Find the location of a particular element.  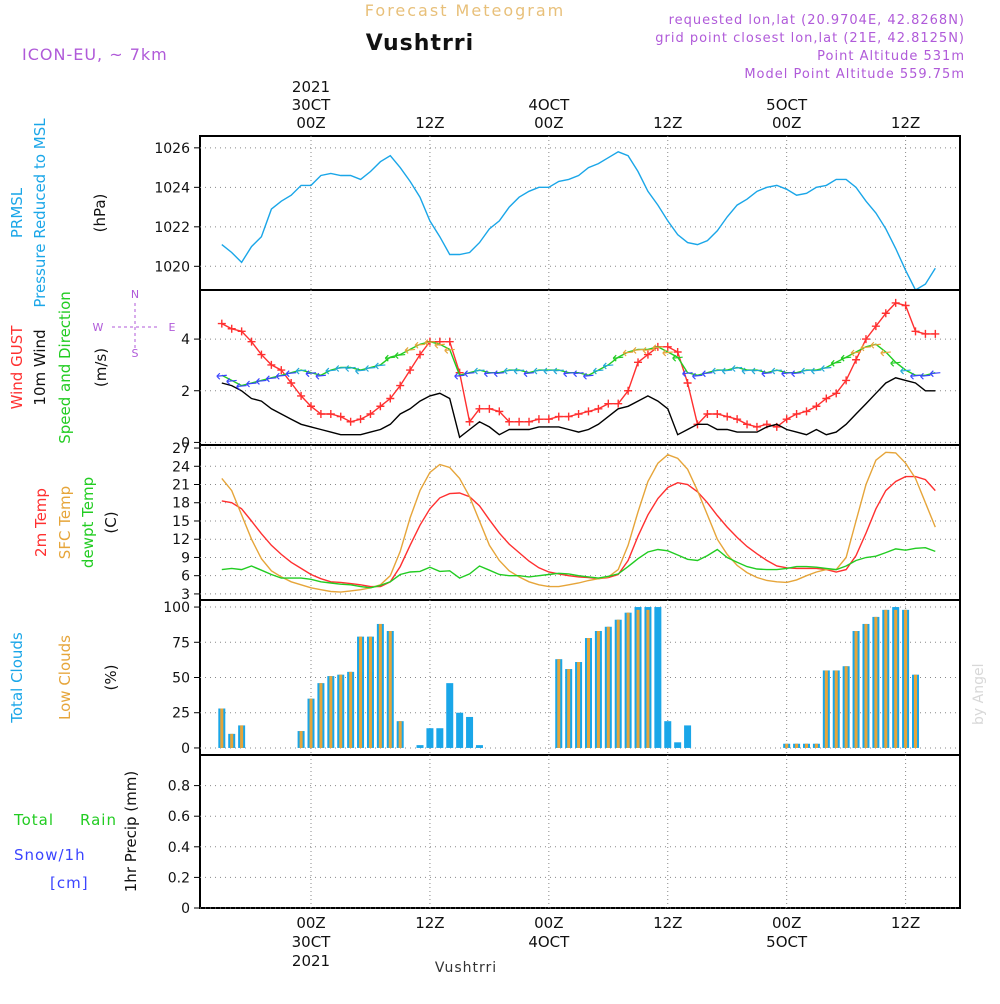

bottom-axis-year: 2021 is located at coordinates (311, 961).